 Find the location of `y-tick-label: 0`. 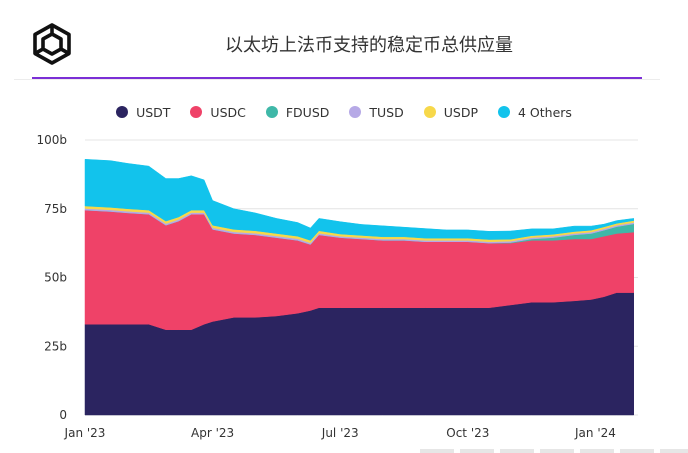

y-tick-label: 0 is located at coordinates (63, 415).